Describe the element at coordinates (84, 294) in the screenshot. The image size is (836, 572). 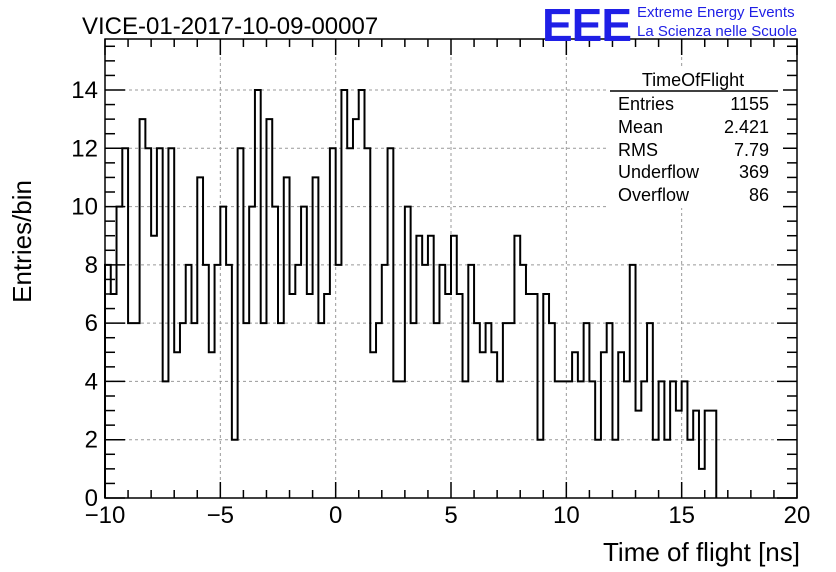
I see `y-tick-labels: 0 2 4 6 8 10 12 14` at that location.